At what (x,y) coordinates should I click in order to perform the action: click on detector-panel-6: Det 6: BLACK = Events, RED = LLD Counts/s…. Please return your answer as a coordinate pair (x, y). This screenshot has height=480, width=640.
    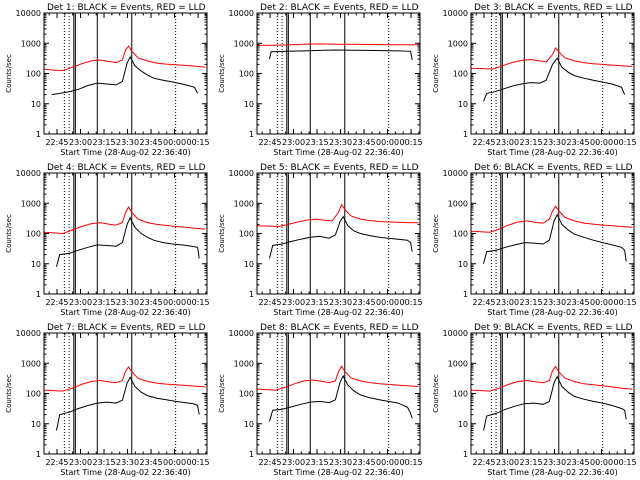
    Looking at the image, I should click on (534, 240).